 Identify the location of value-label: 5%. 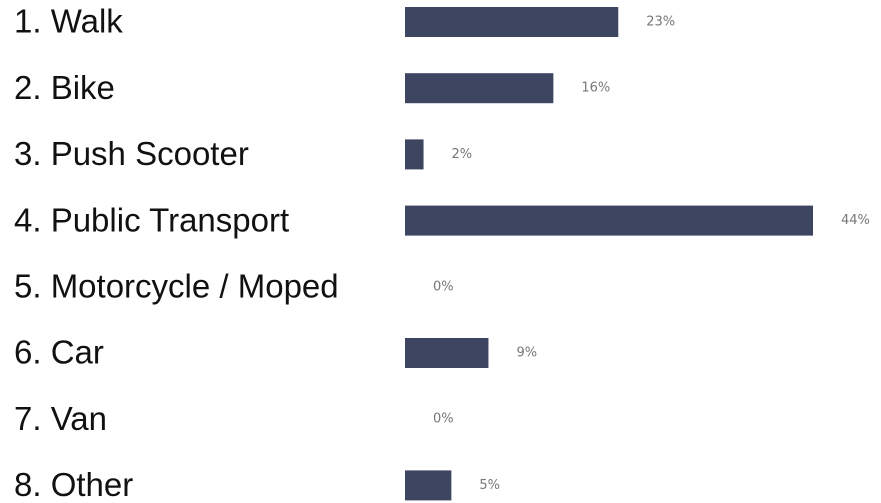
(489, 485).